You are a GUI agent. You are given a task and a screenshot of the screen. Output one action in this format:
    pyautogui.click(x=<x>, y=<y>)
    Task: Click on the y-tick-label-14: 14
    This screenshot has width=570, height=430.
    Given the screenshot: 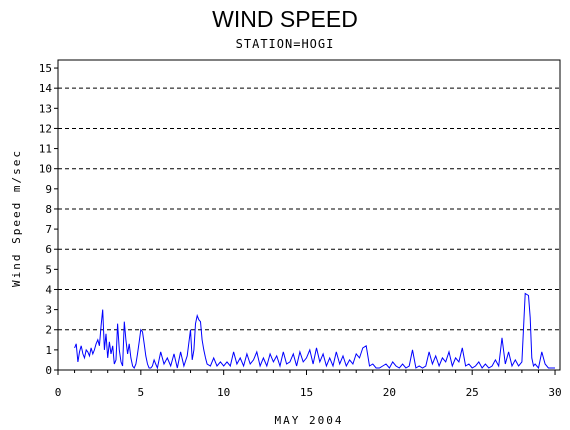 What is the action you would take?
    pyautogui.click(x=46, y=88)
    